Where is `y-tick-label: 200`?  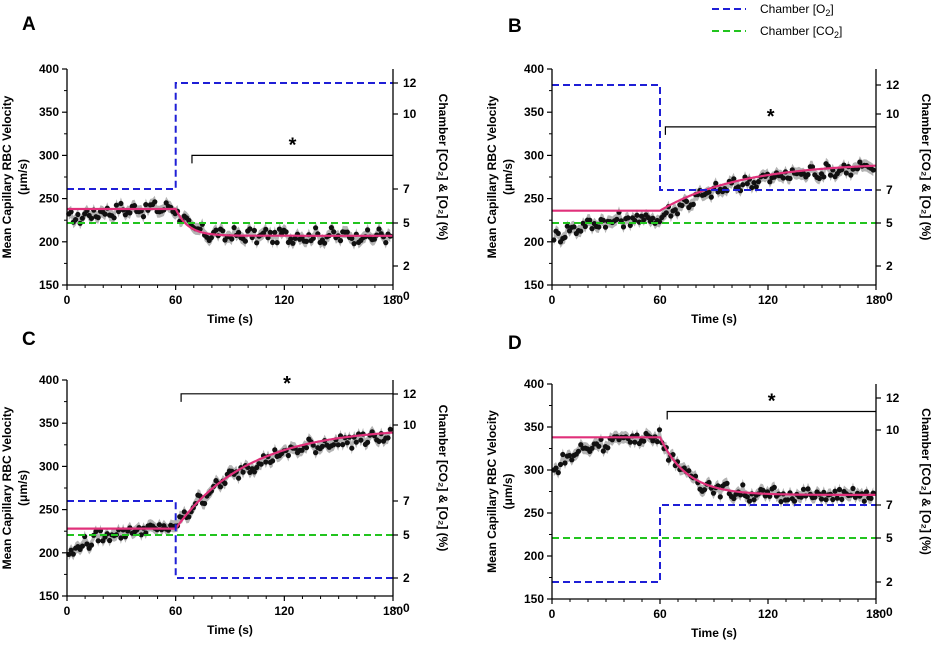 y-tick-label: 200 is located at coordinates (534, 242).